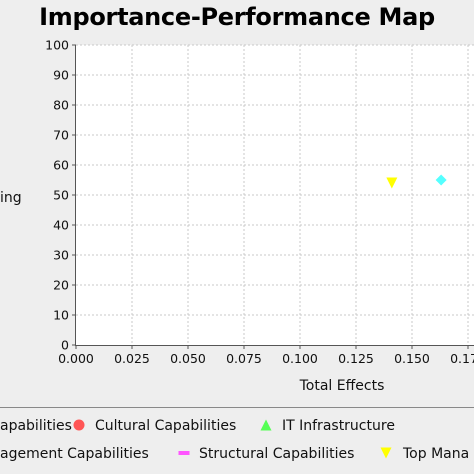  Describe the element at coordinates (76, 358) in the screenshot. I see `x-tick-label: 0.000` at that location.